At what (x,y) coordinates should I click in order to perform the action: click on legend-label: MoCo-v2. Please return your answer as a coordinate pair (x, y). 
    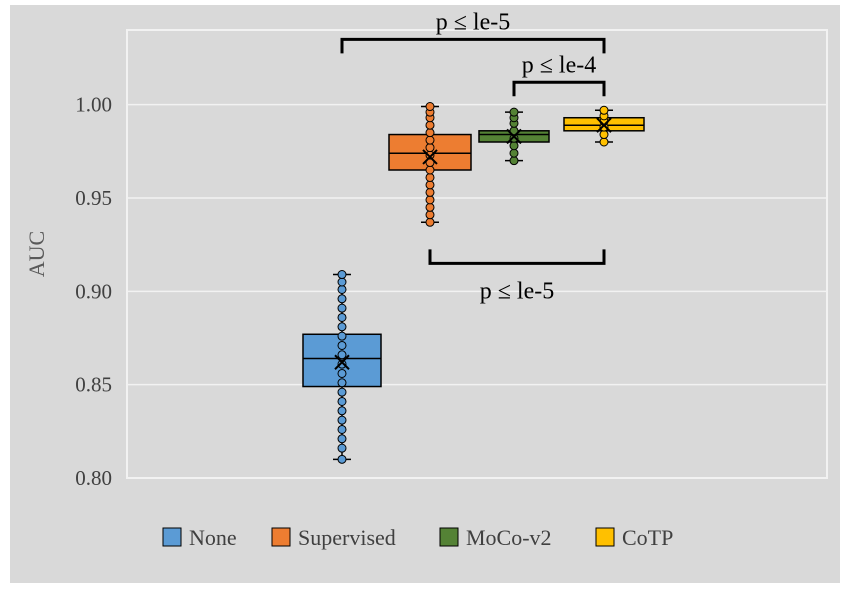
    Looking at the image, I should click on (509, 537).